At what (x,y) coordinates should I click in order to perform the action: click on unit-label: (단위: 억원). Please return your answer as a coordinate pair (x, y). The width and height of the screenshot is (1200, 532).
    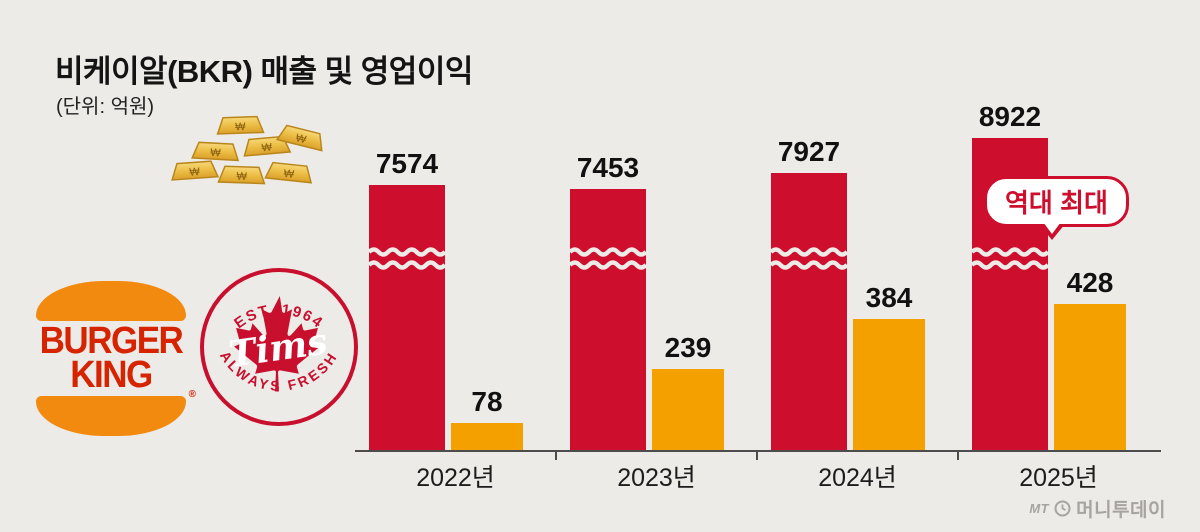
    Looking at the image, I should click on (105, 107).